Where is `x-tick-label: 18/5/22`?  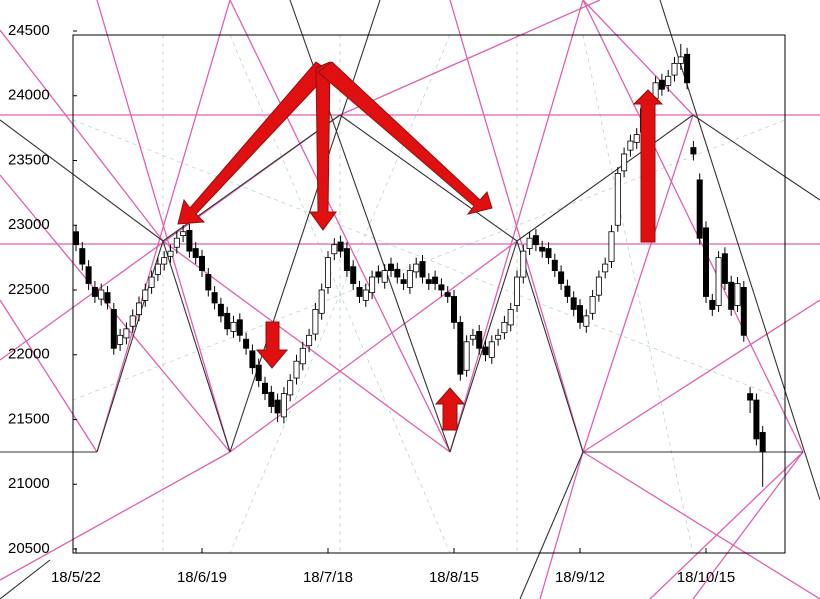
x-tick-label: 18/5/22 is located at coordinates (76, 577).